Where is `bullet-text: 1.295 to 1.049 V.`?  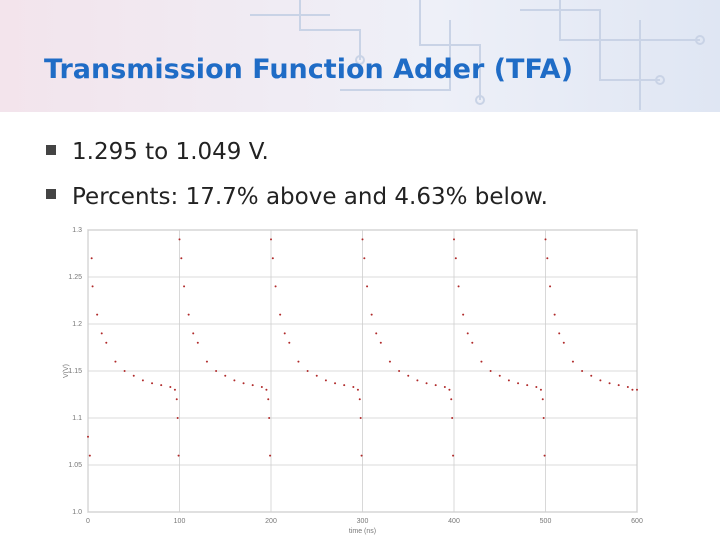
bullet-text: 1.295 to 1.049 V. is located at coordinates (170, 152).